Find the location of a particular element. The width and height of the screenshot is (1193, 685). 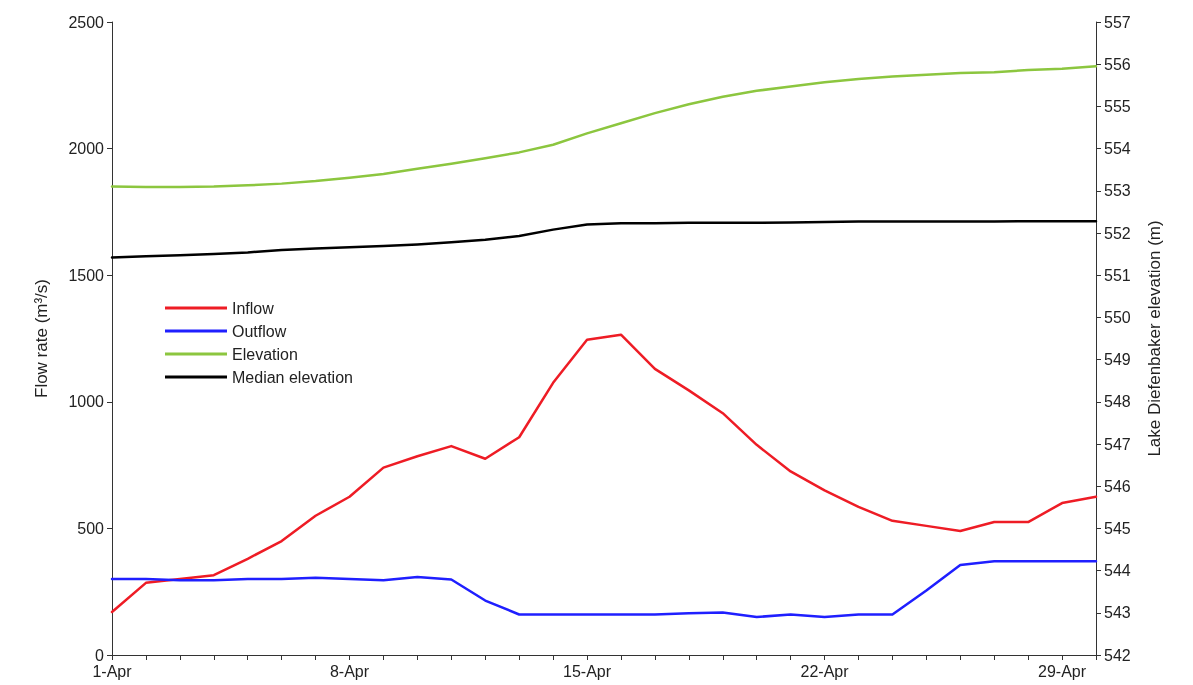

x-tick-label: 15-Apr is located at coordinates (587, 671).